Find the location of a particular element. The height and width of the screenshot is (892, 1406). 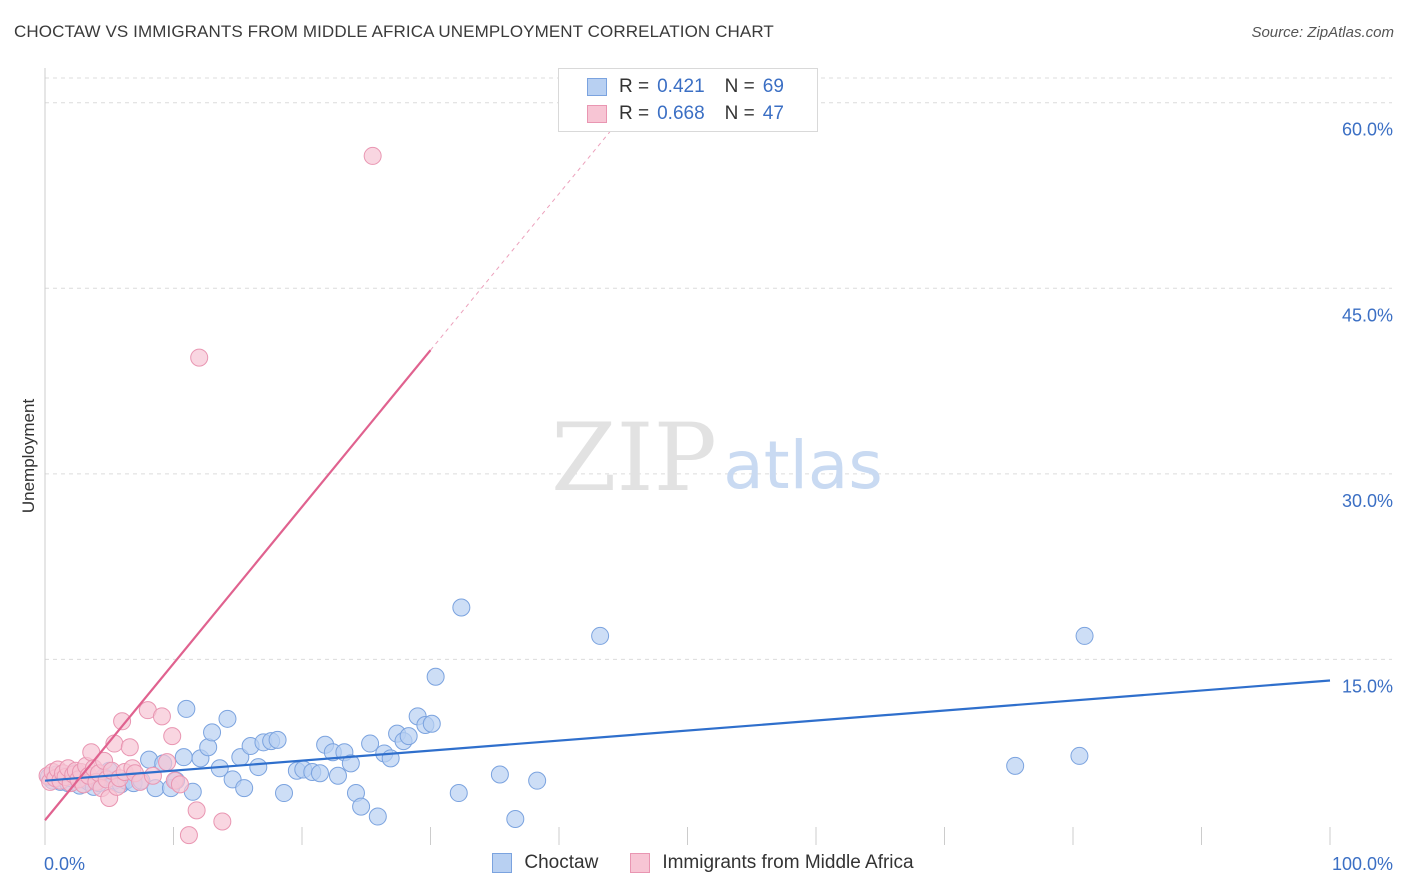

legend-r-value-choctaw: 0.421 is located at coordinates (681, 86).